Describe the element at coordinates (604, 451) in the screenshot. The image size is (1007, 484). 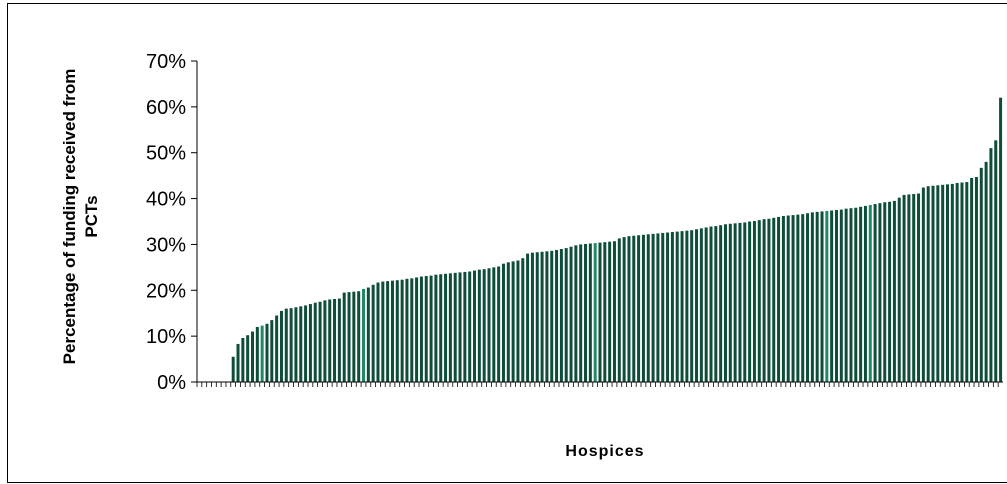
I see `x-axis-title: Hospices` at that location.